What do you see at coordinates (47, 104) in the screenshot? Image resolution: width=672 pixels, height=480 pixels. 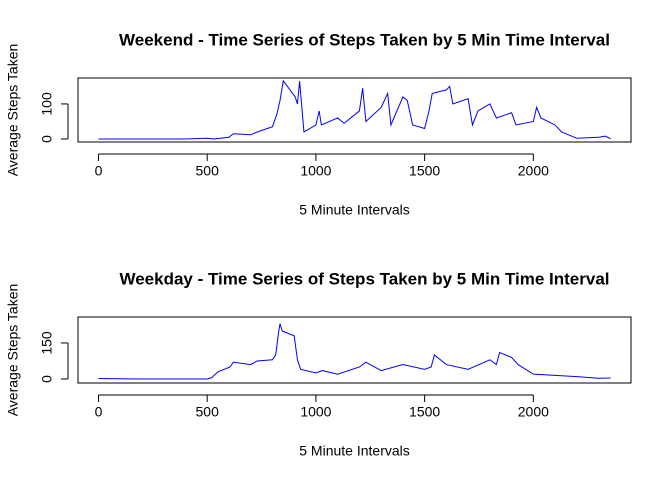 I see `y-tick-label: 100` at bounding box center [47, 104].